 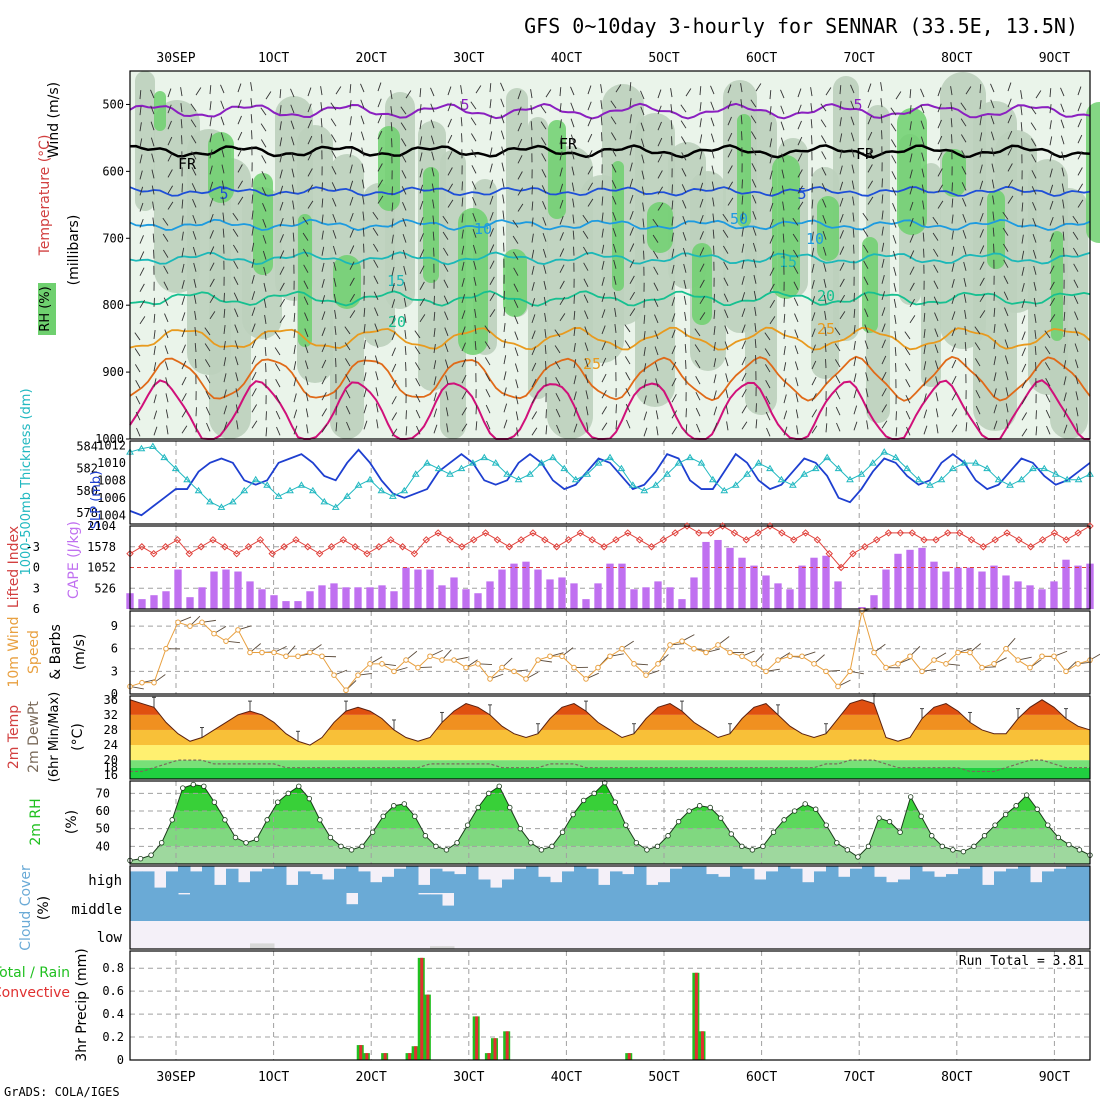 I want to click on wind-tick-label: 0, so click(x=114, y=694).